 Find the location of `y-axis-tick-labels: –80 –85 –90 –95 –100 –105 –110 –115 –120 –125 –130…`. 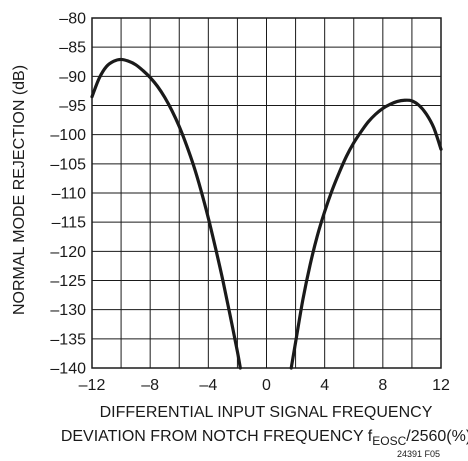

y-axis-tick-labels: –80 –85 –90 –95 –100 –105 –110 –115 –120 –125 –130… is located at coordinates (68, 194).